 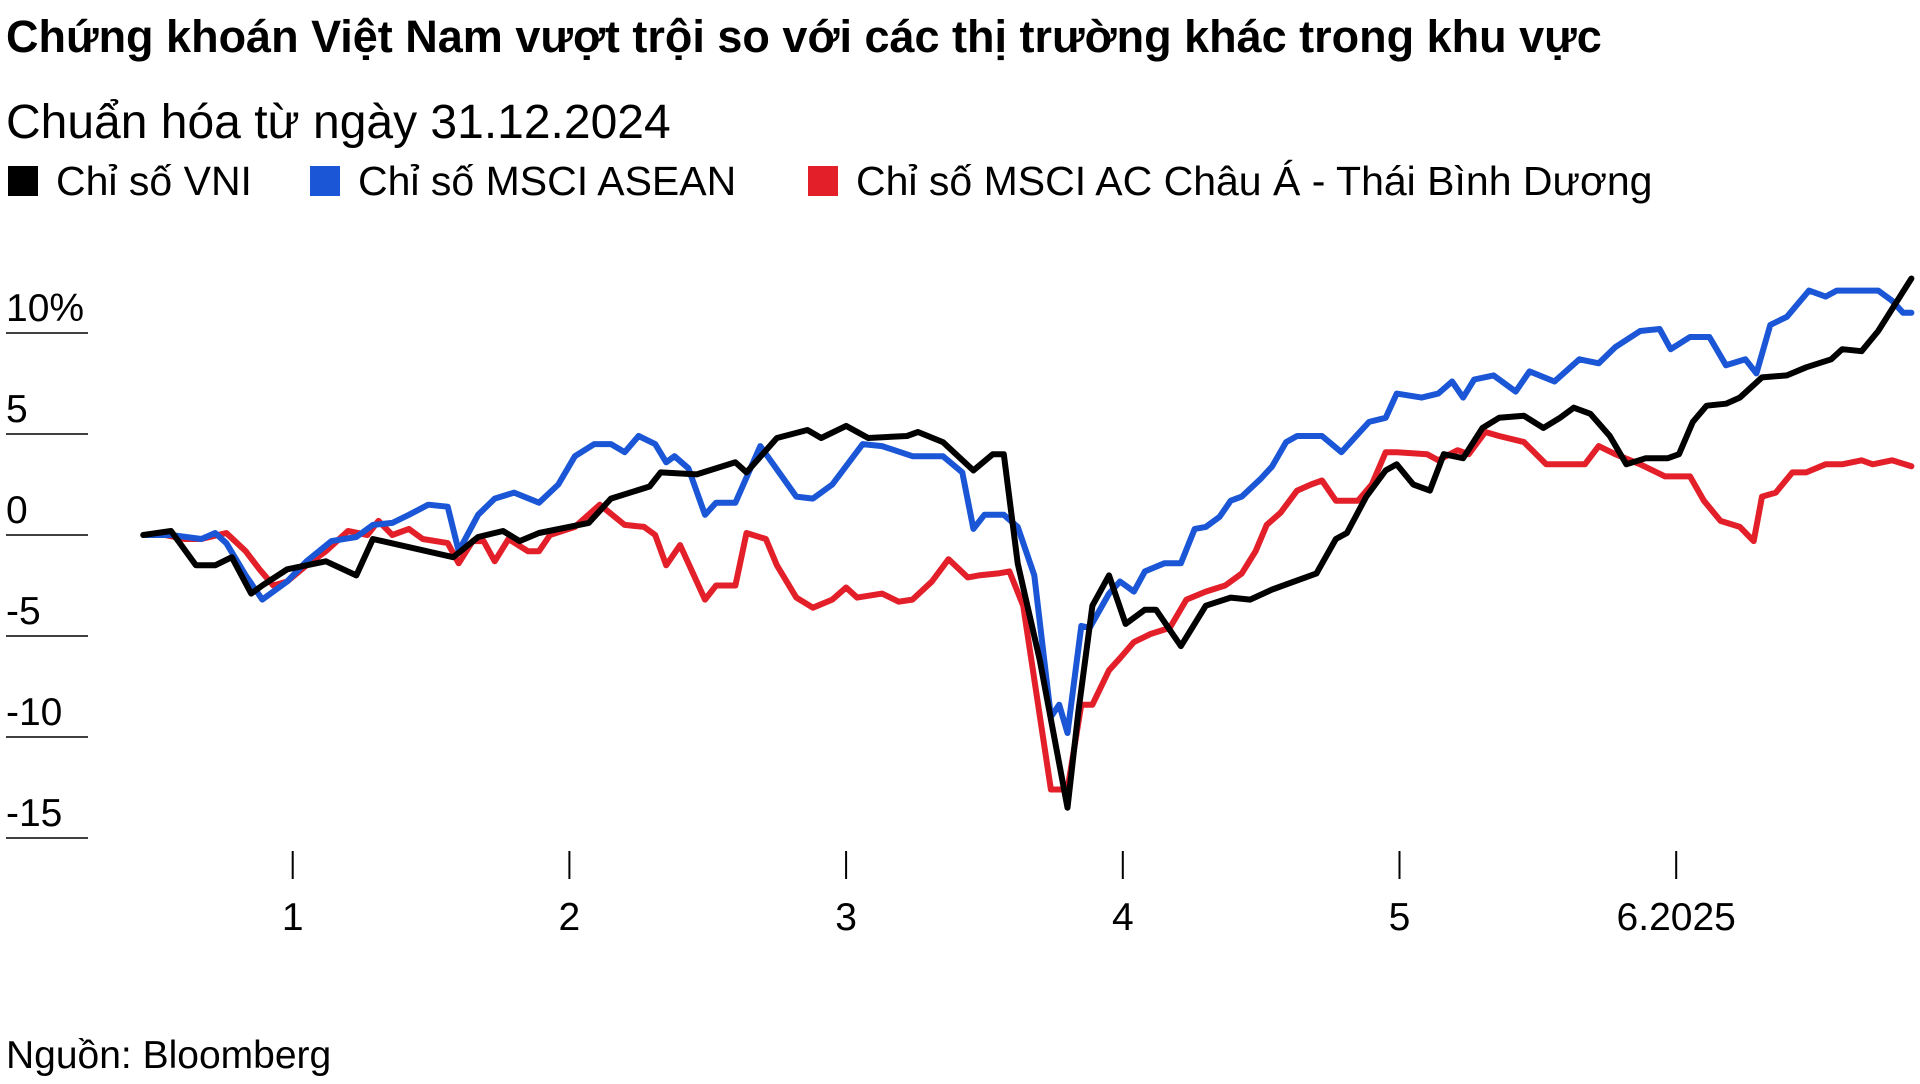 What do you see at coordinates (168, 1055) in the screenshot?
I see `source-note: Nguồn: Bloomberg` at bounding box center [168, 1055].